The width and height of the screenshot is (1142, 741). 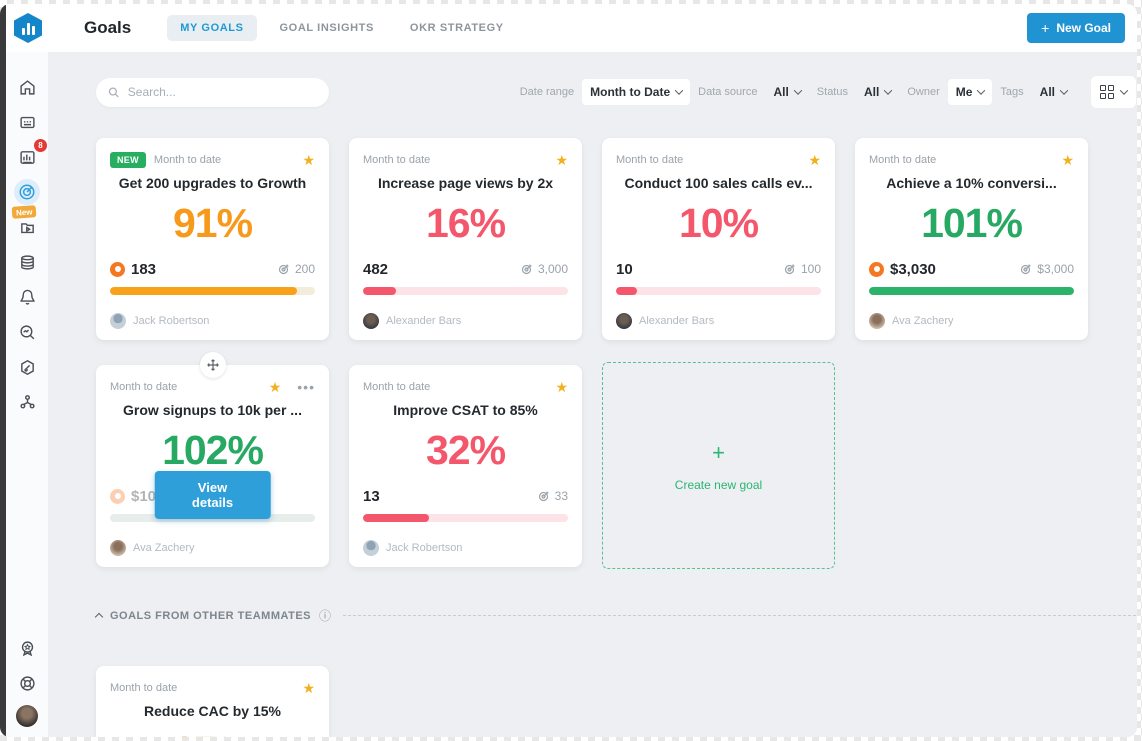 I want to click on goals-icon, so click(x=27, y=192).